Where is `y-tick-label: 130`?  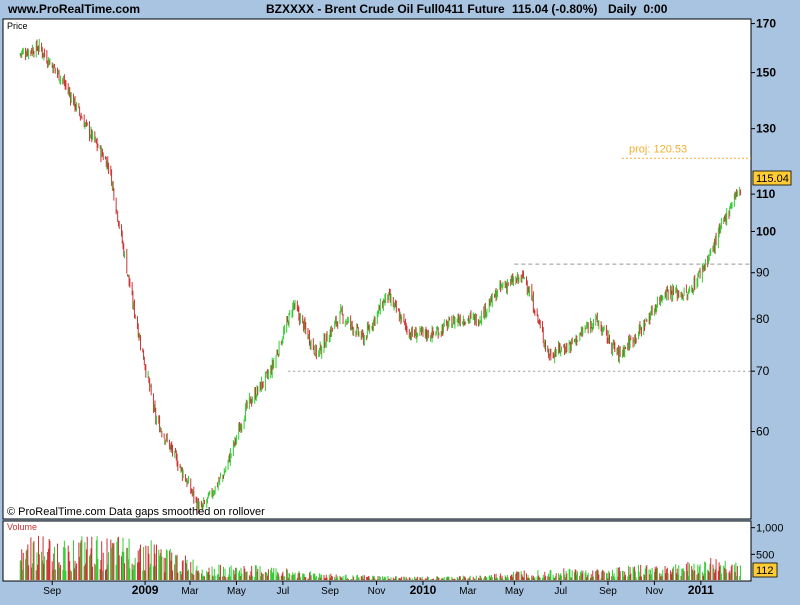
y-tick-label: 130 is located at coordinates (766, 129).